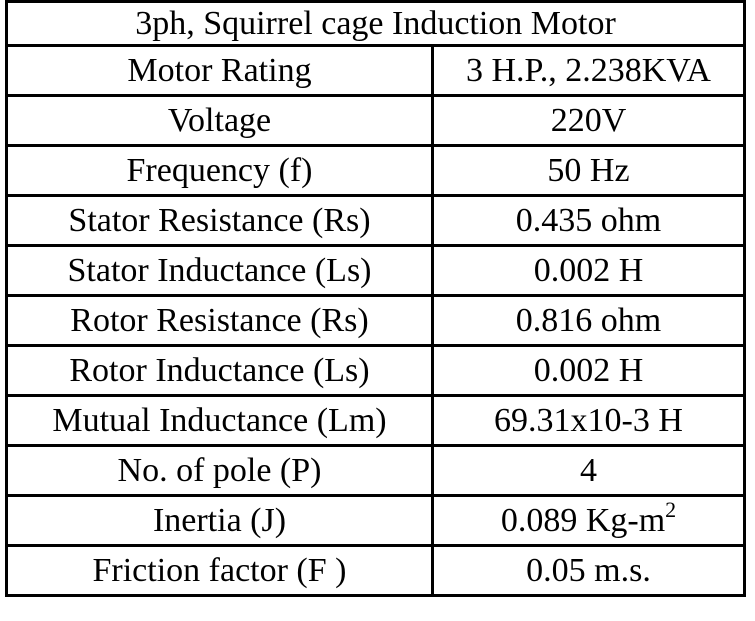  What do you see at coordinates (588, 170) in the screenshot?
I see `param-value: 50 Hz` at bounding box center [588, 170].